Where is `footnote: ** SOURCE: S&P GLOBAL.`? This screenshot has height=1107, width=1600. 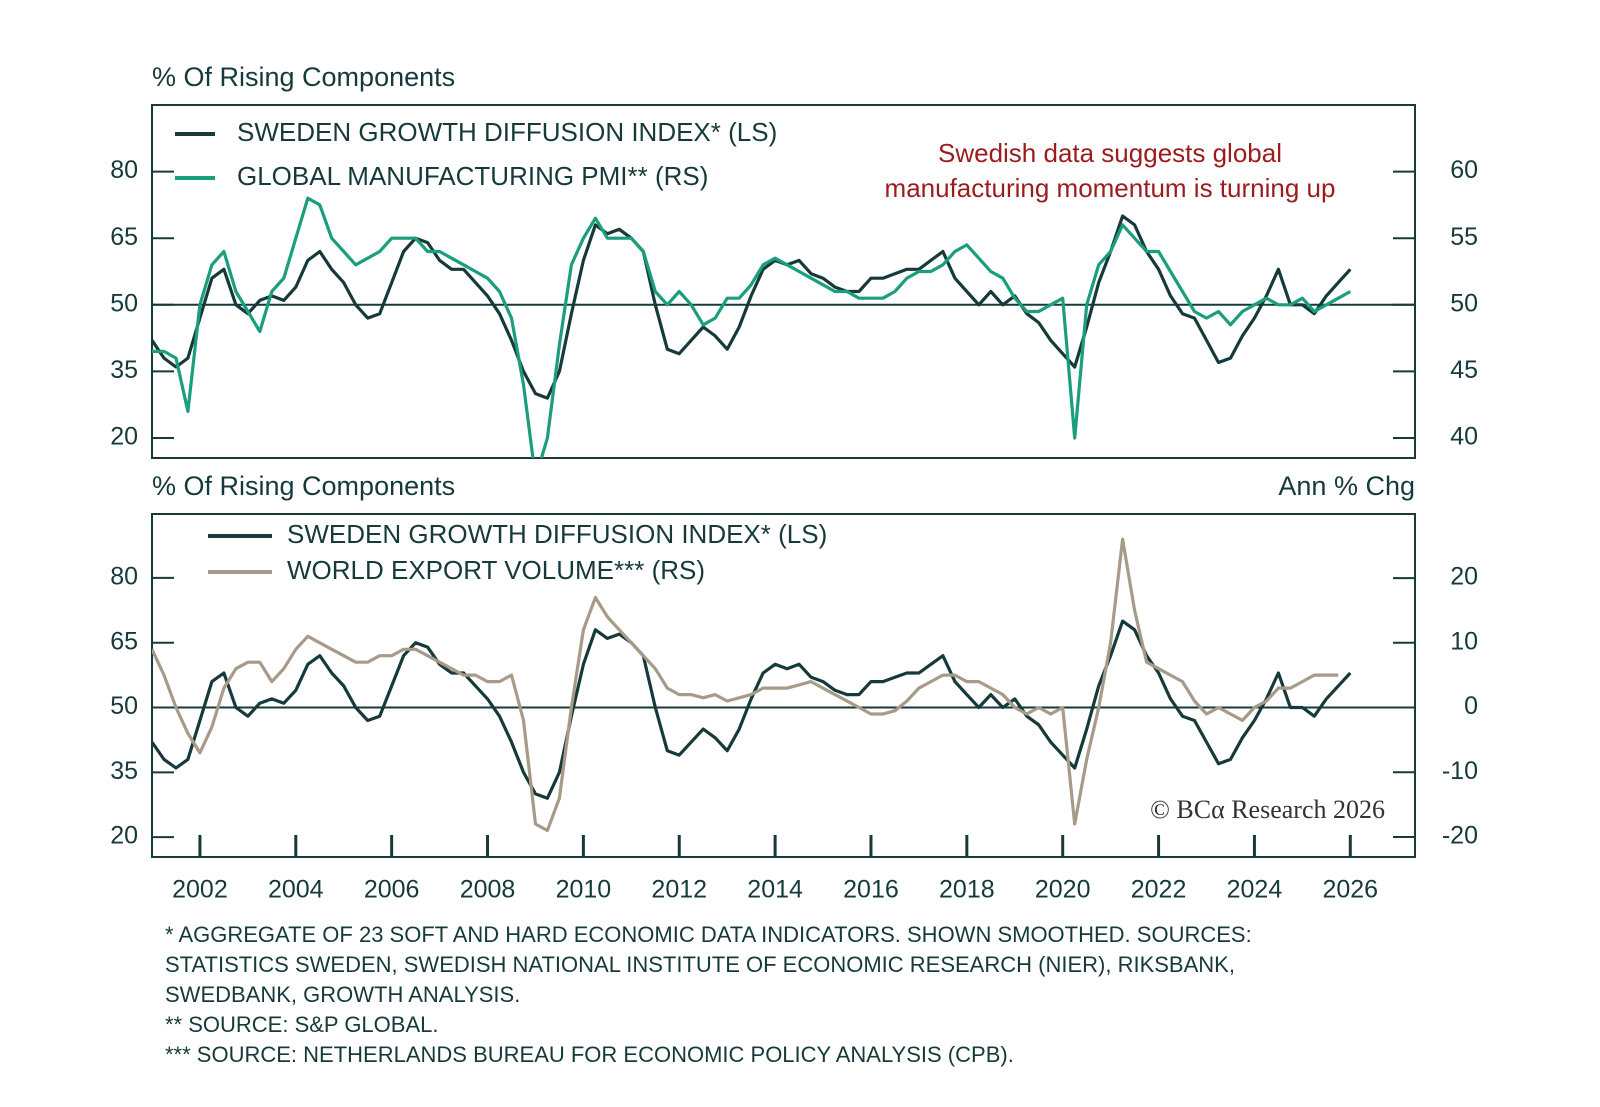 footnote: ** SOURCE: S&P GLOBAL. is located at coordinates (301, 1024).